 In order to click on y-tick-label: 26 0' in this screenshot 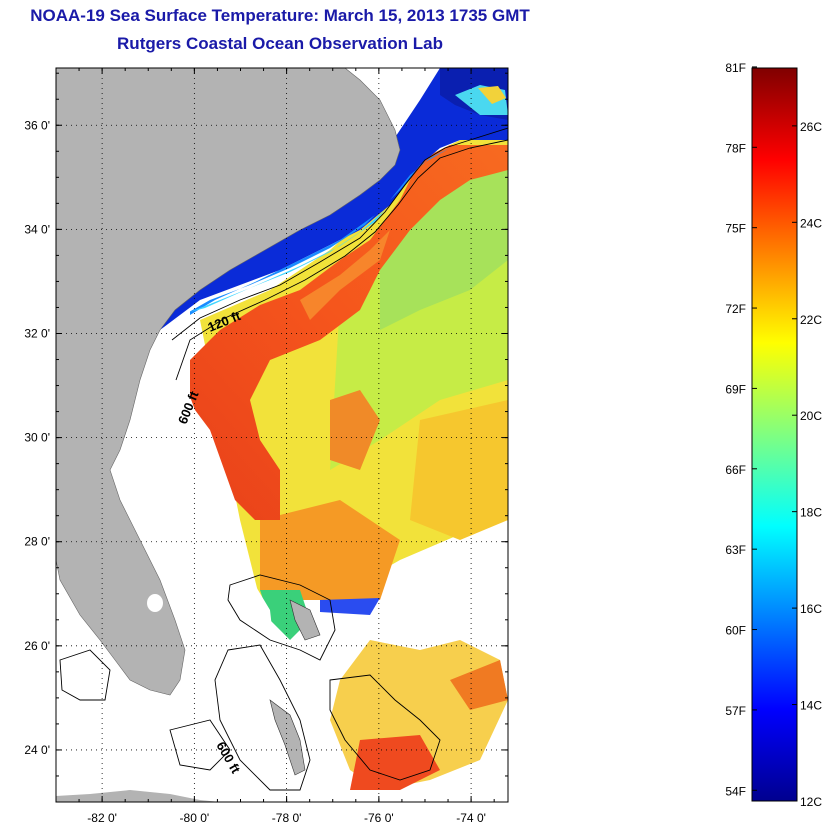, I will do `click(37, 646)`.